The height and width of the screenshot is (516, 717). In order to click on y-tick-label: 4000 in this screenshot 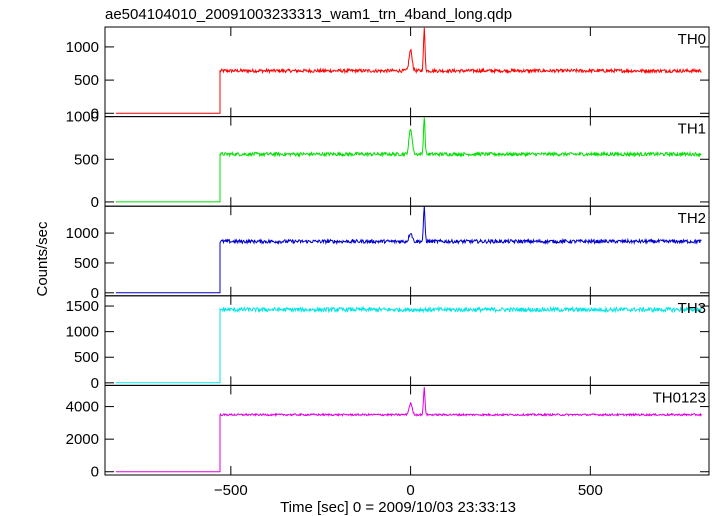, I will do `click(82, 407)`.